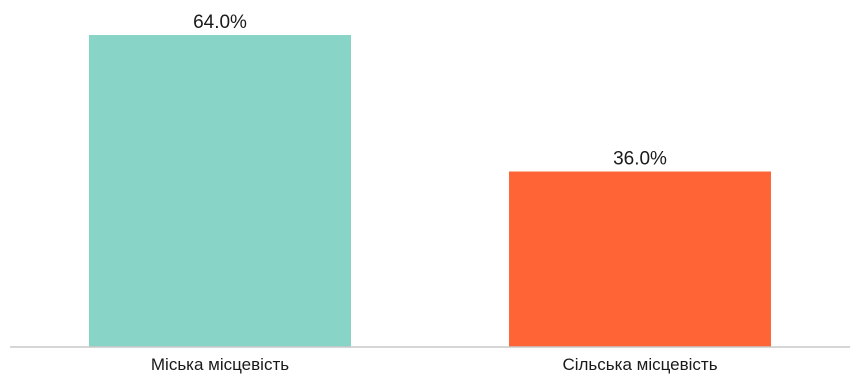 The image size is (856, 379). I want to click on data-label-2: 36.0%, so click(640, 159).